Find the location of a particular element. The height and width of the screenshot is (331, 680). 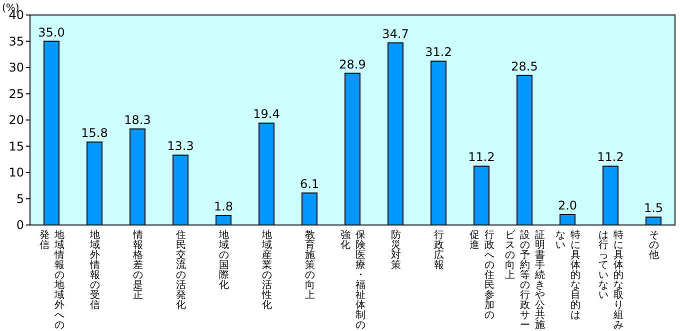

y-tick-label: 25 is located at coordinates (16, 93).